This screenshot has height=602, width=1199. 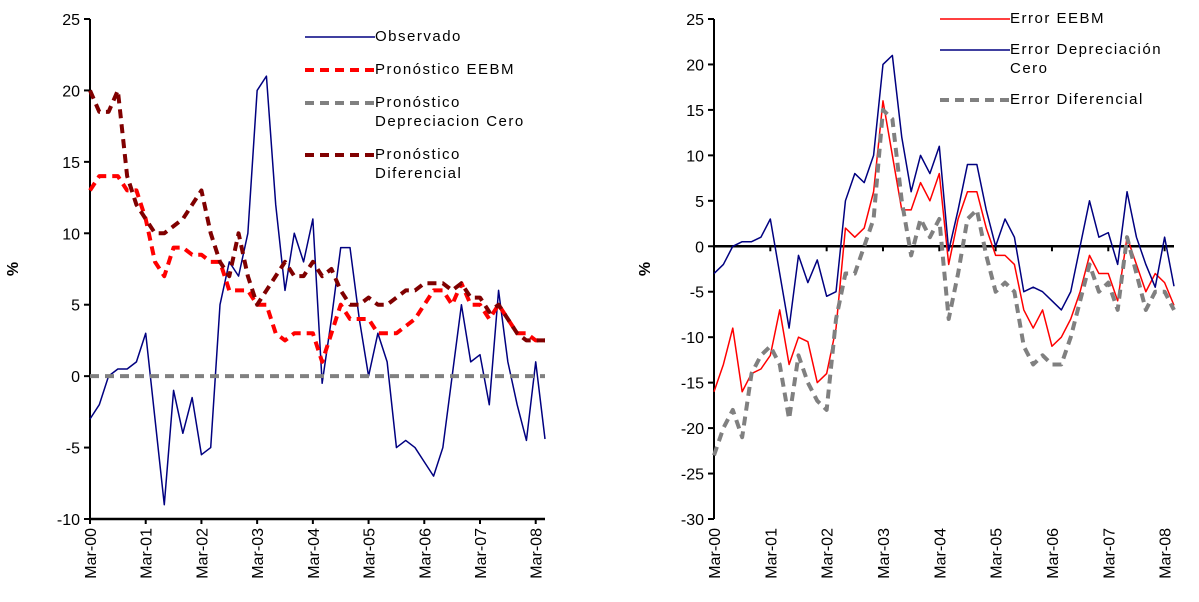 I want to click on legend-label: Pronóstico Diferencial, so click(x=419, y=164).